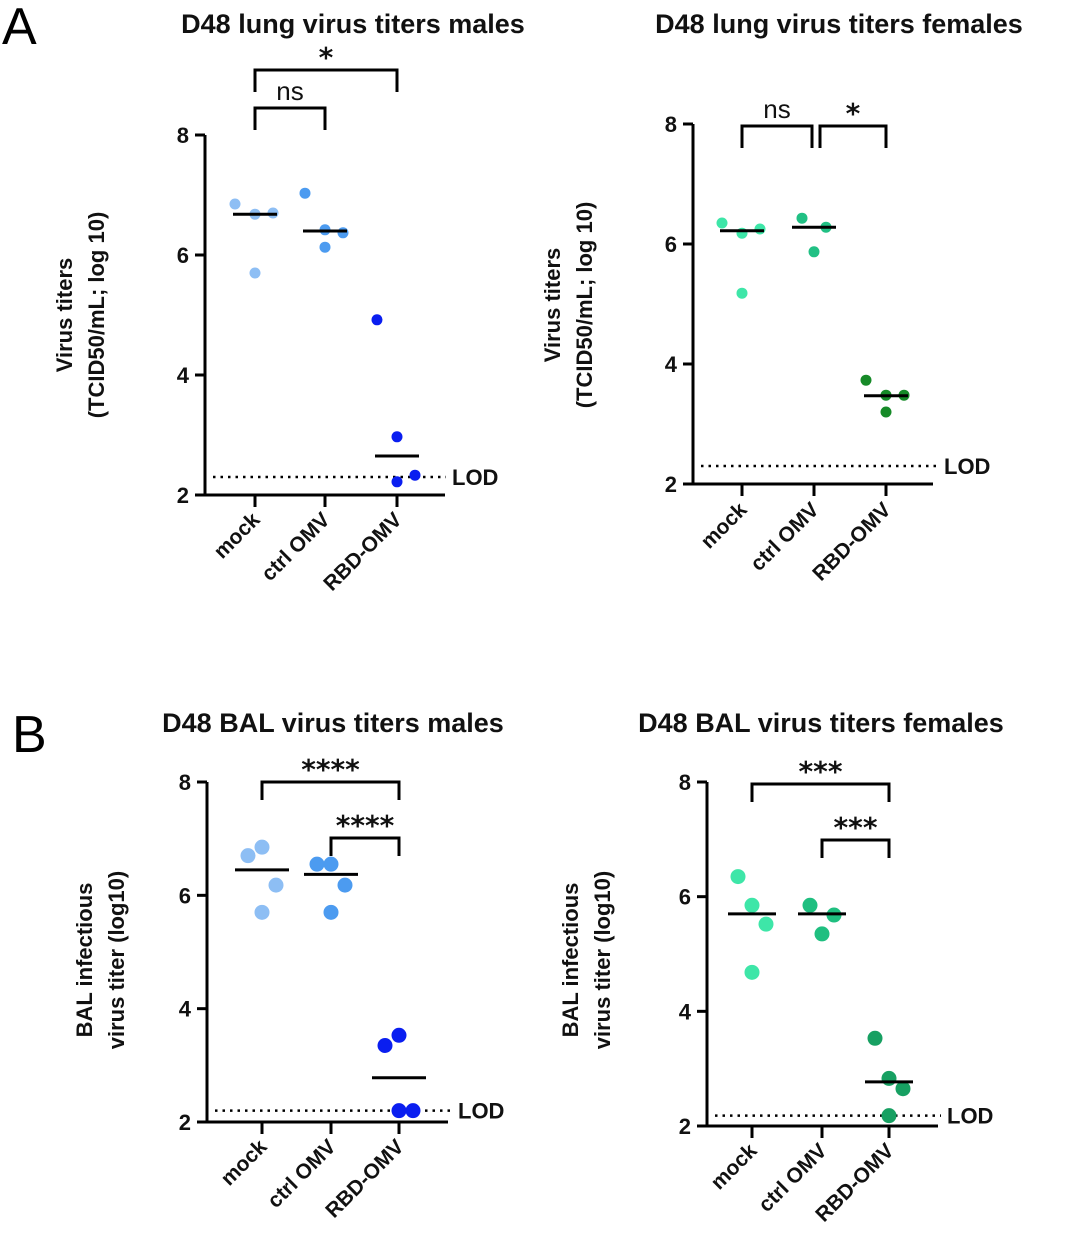 Image resolution: width=1080 pixels, height=1258 pixels. I want to click on chart-title: D48 lung virus titers females, so click(839, 24).